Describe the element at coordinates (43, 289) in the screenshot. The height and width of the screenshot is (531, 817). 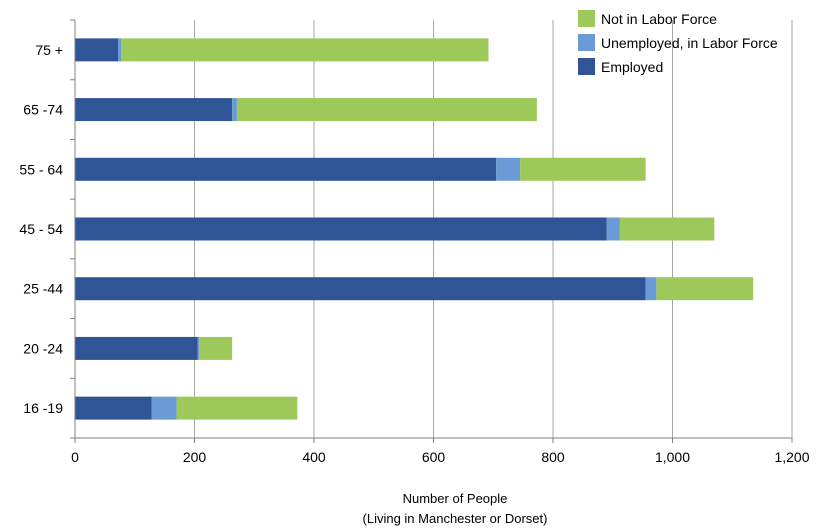
I see `y-tick-label: 25 -44` at that location.